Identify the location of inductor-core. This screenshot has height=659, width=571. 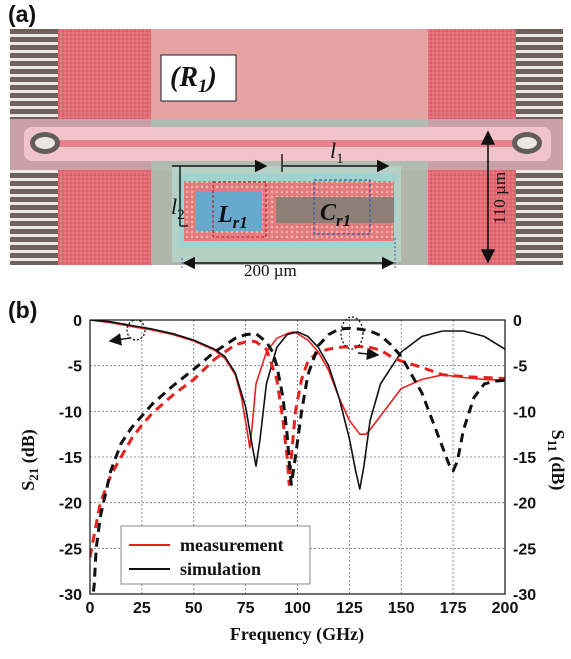
(229, 211).